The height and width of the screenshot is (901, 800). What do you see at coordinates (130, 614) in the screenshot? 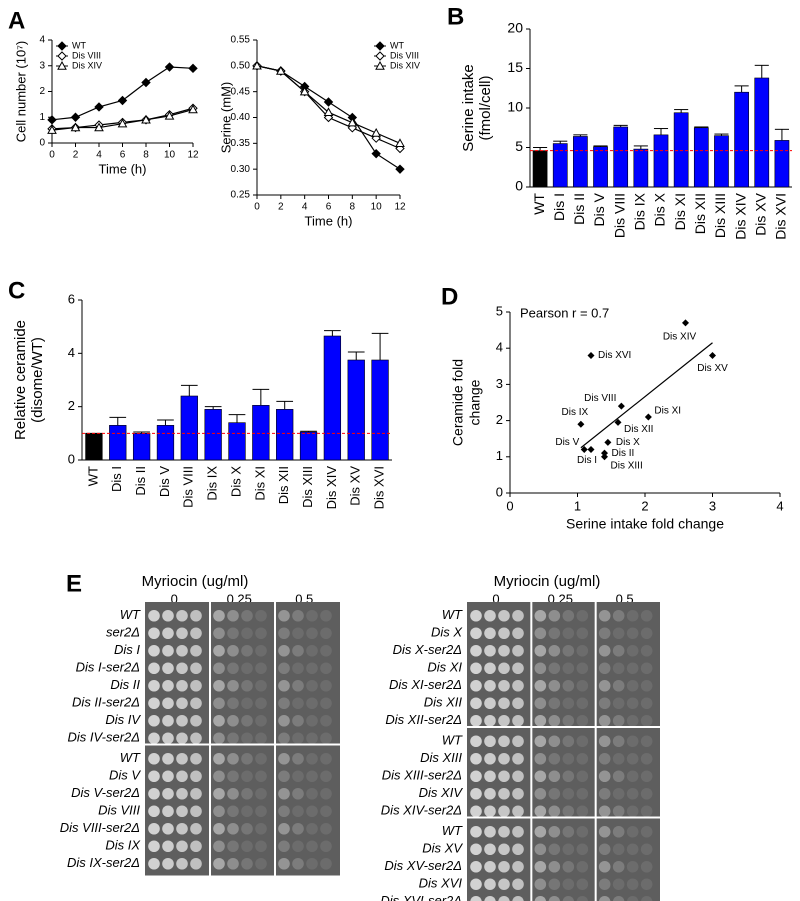
I see `strain-label: WT` at bounding box center [130, 614].